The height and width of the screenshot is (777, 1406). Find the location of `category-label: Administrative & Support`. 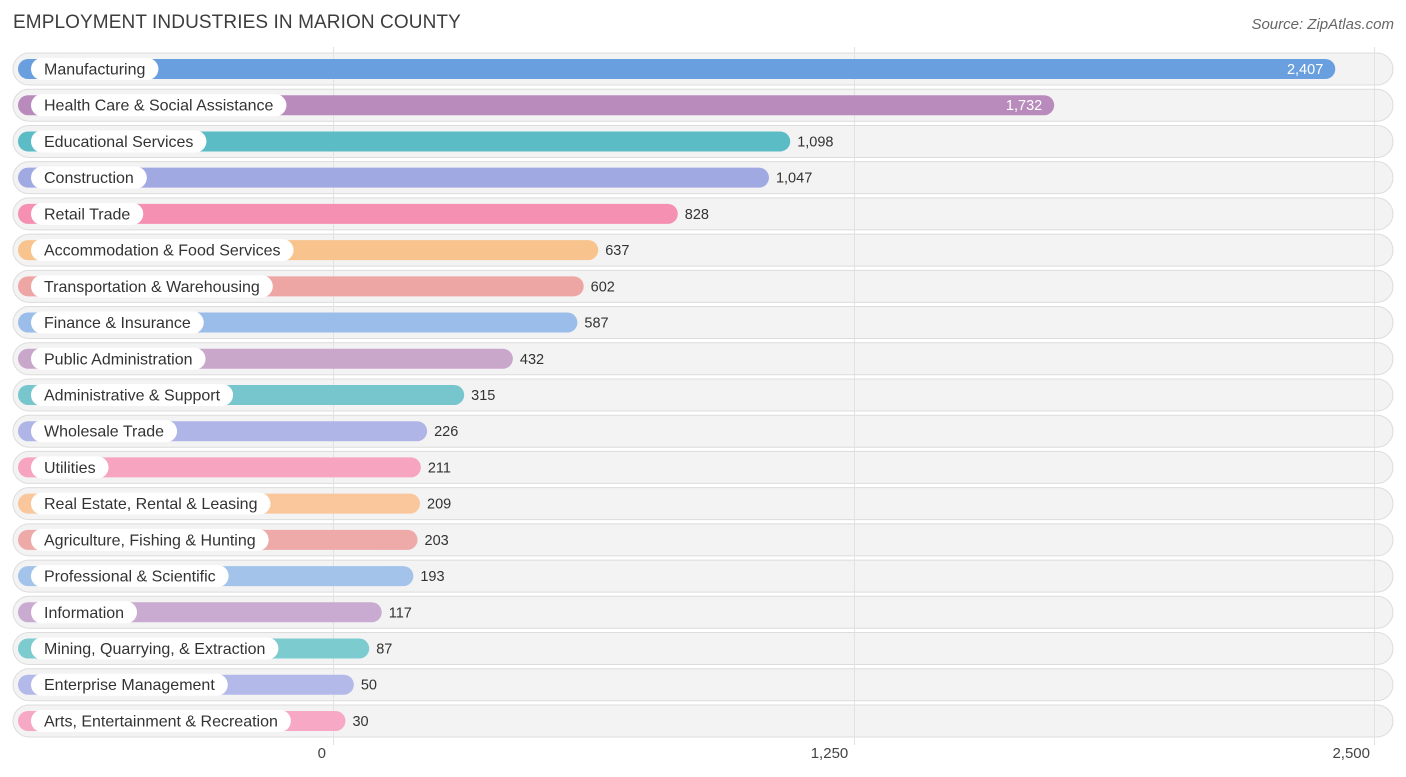

category-label: Administrative & Support is located at coordinates (132, 395).